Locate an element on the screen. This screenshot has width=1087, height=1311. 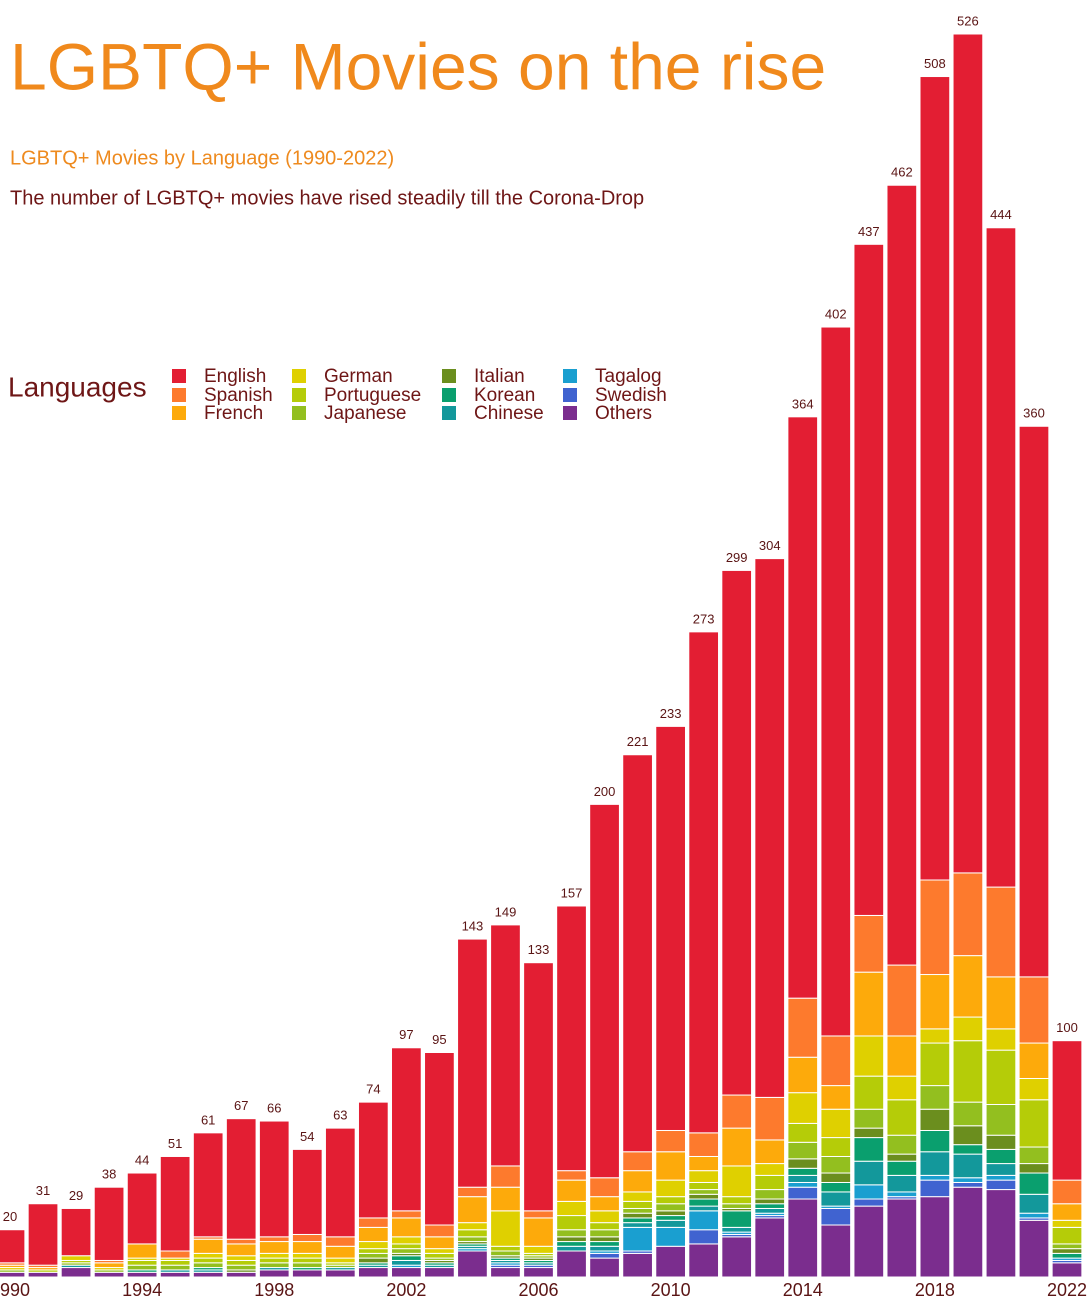
total-label: 221 is located at coordinates (638, 741).